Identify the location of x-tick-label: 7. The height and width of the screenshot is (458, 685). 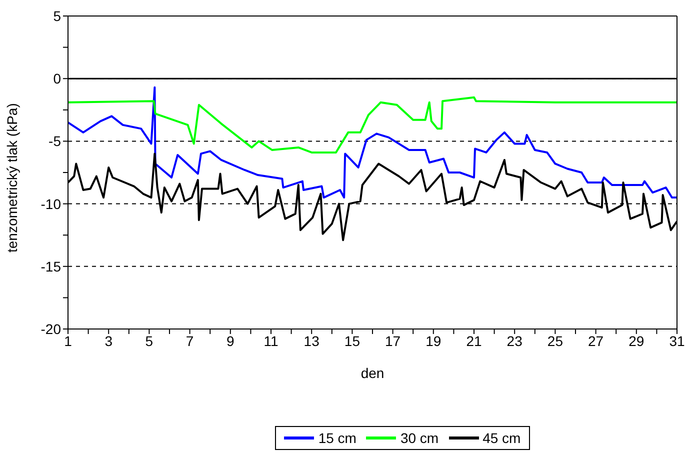
(190, 340).